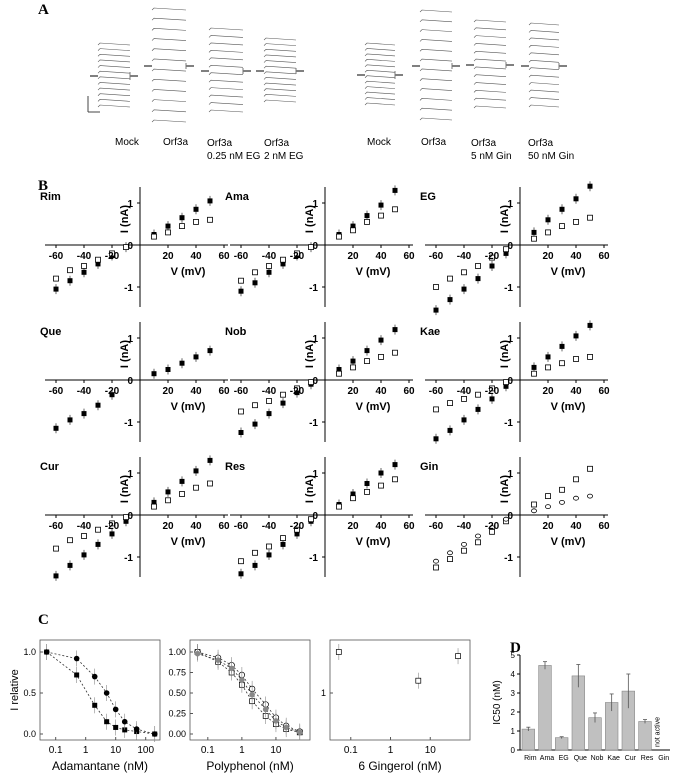 Image resolution: width=685 pixels, height=784 pixels. I want to click on y-axis-label: IC50 (nM), so click(497, 702).